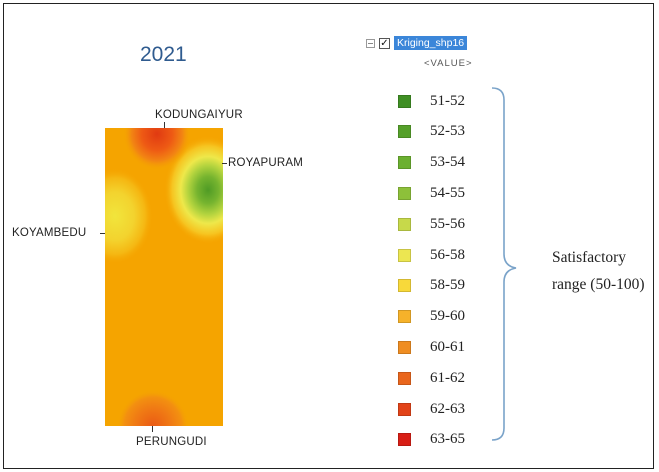 The image size is (659, 472). I want to click on station-label-koyambedu: KOYAMBEDU, so click(49, 233).